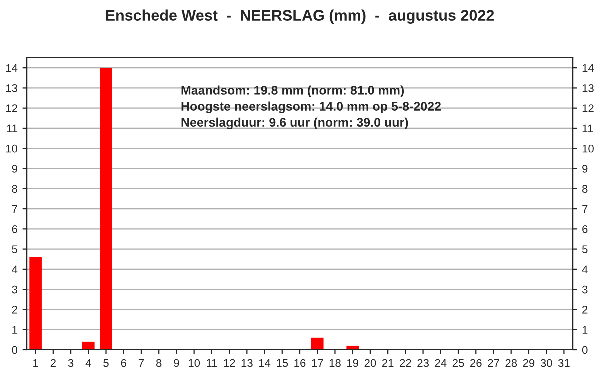 The image size is (600, 390). I want to click on y2-tick-label: 11, so click(588, 128).